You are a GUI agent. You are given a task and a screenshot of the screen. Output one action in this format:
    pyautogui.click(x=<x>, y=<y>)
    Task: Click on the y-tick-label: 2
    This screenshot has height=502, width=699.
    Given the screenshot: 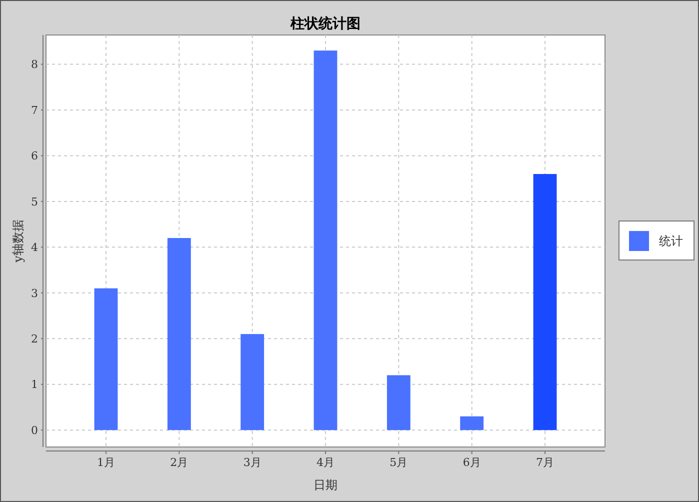 What is the action you would take?
    pyautogui.click(x=34, y=339)
    